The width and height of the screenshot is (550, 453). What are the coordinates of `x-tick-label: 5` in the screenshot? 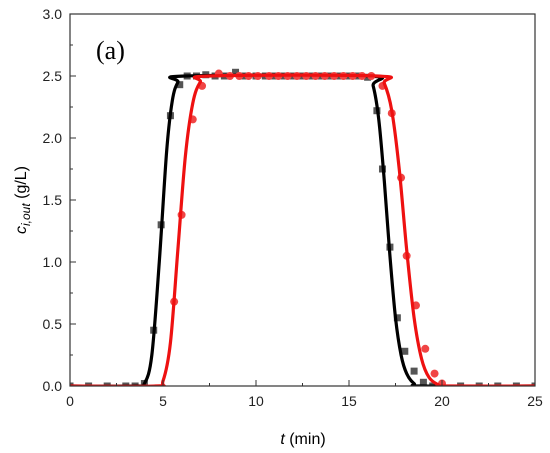 It's located at (163, 401).